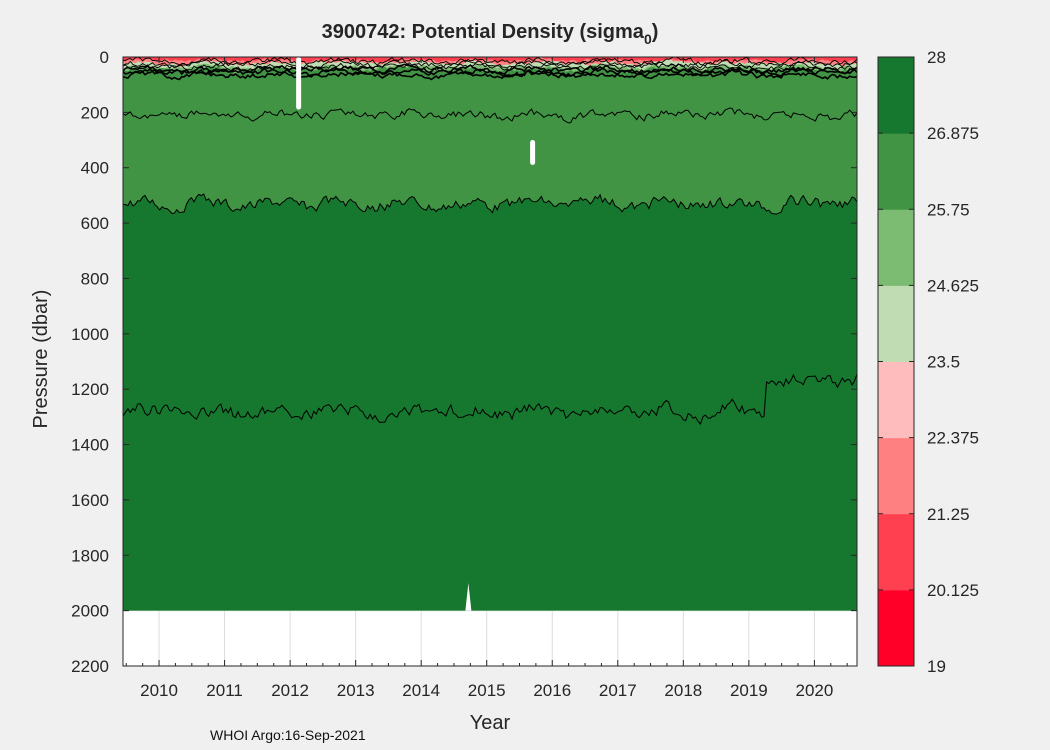  What do you see at coordinates (41, 359) in the screenshot?
I see `y-axis-label: Pressure (dbar)` at bounding box center [41, 359].